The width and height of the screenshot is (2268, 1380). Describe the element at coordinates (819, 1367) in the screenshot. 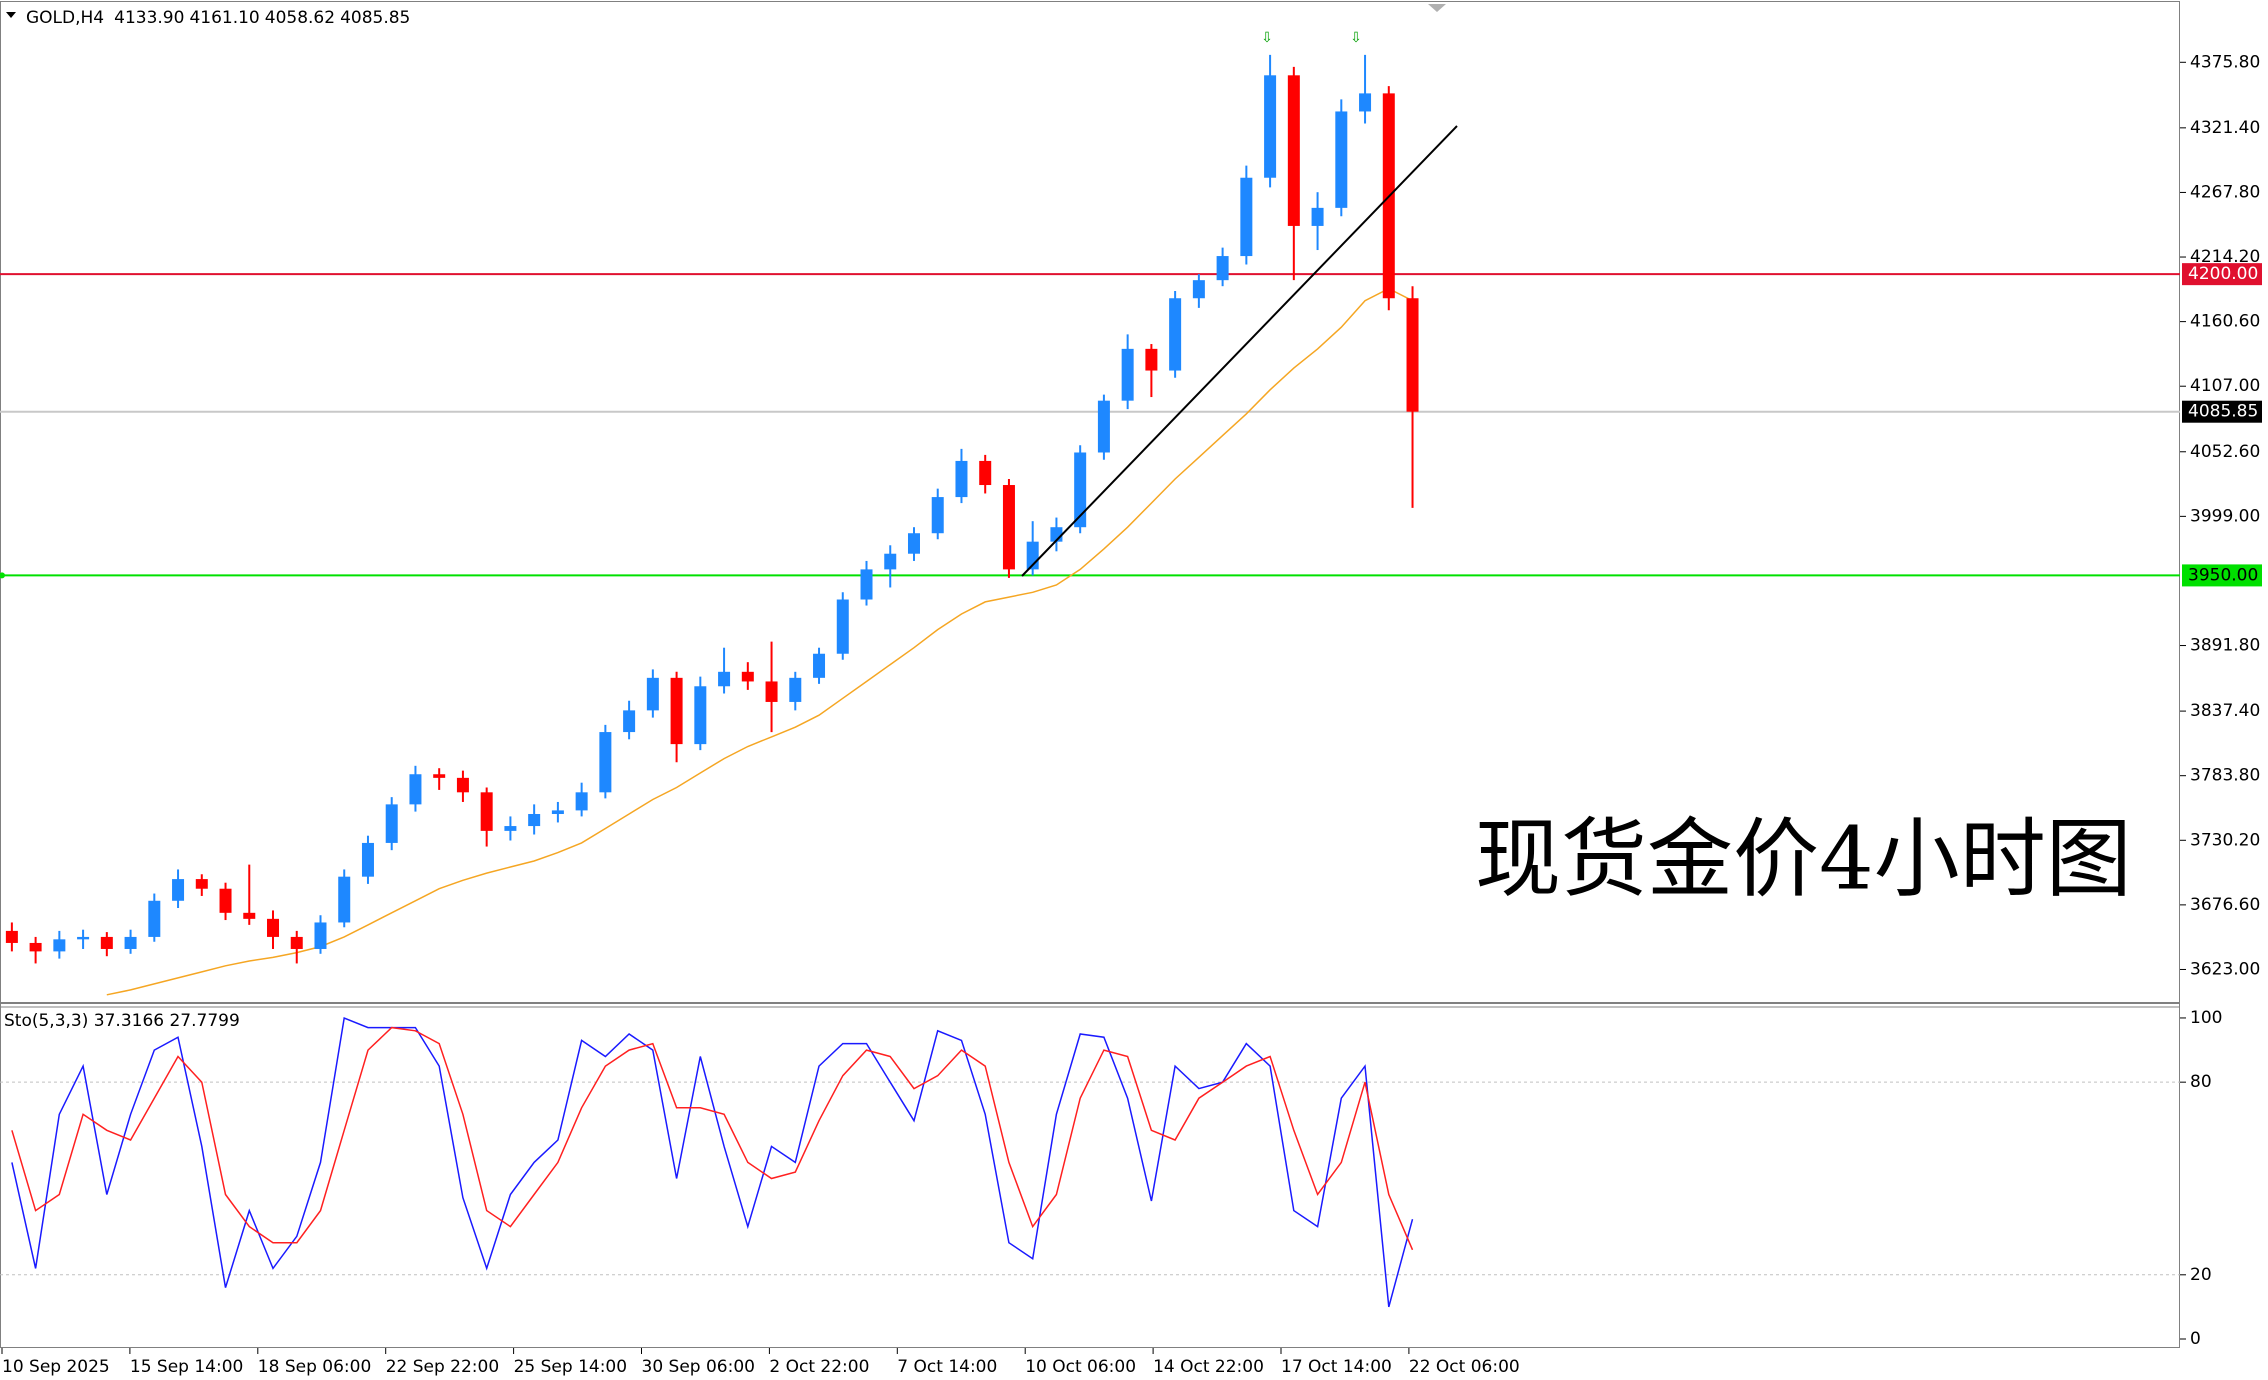

I see `x-tick-label: 2 Oct 22:00` at that location.